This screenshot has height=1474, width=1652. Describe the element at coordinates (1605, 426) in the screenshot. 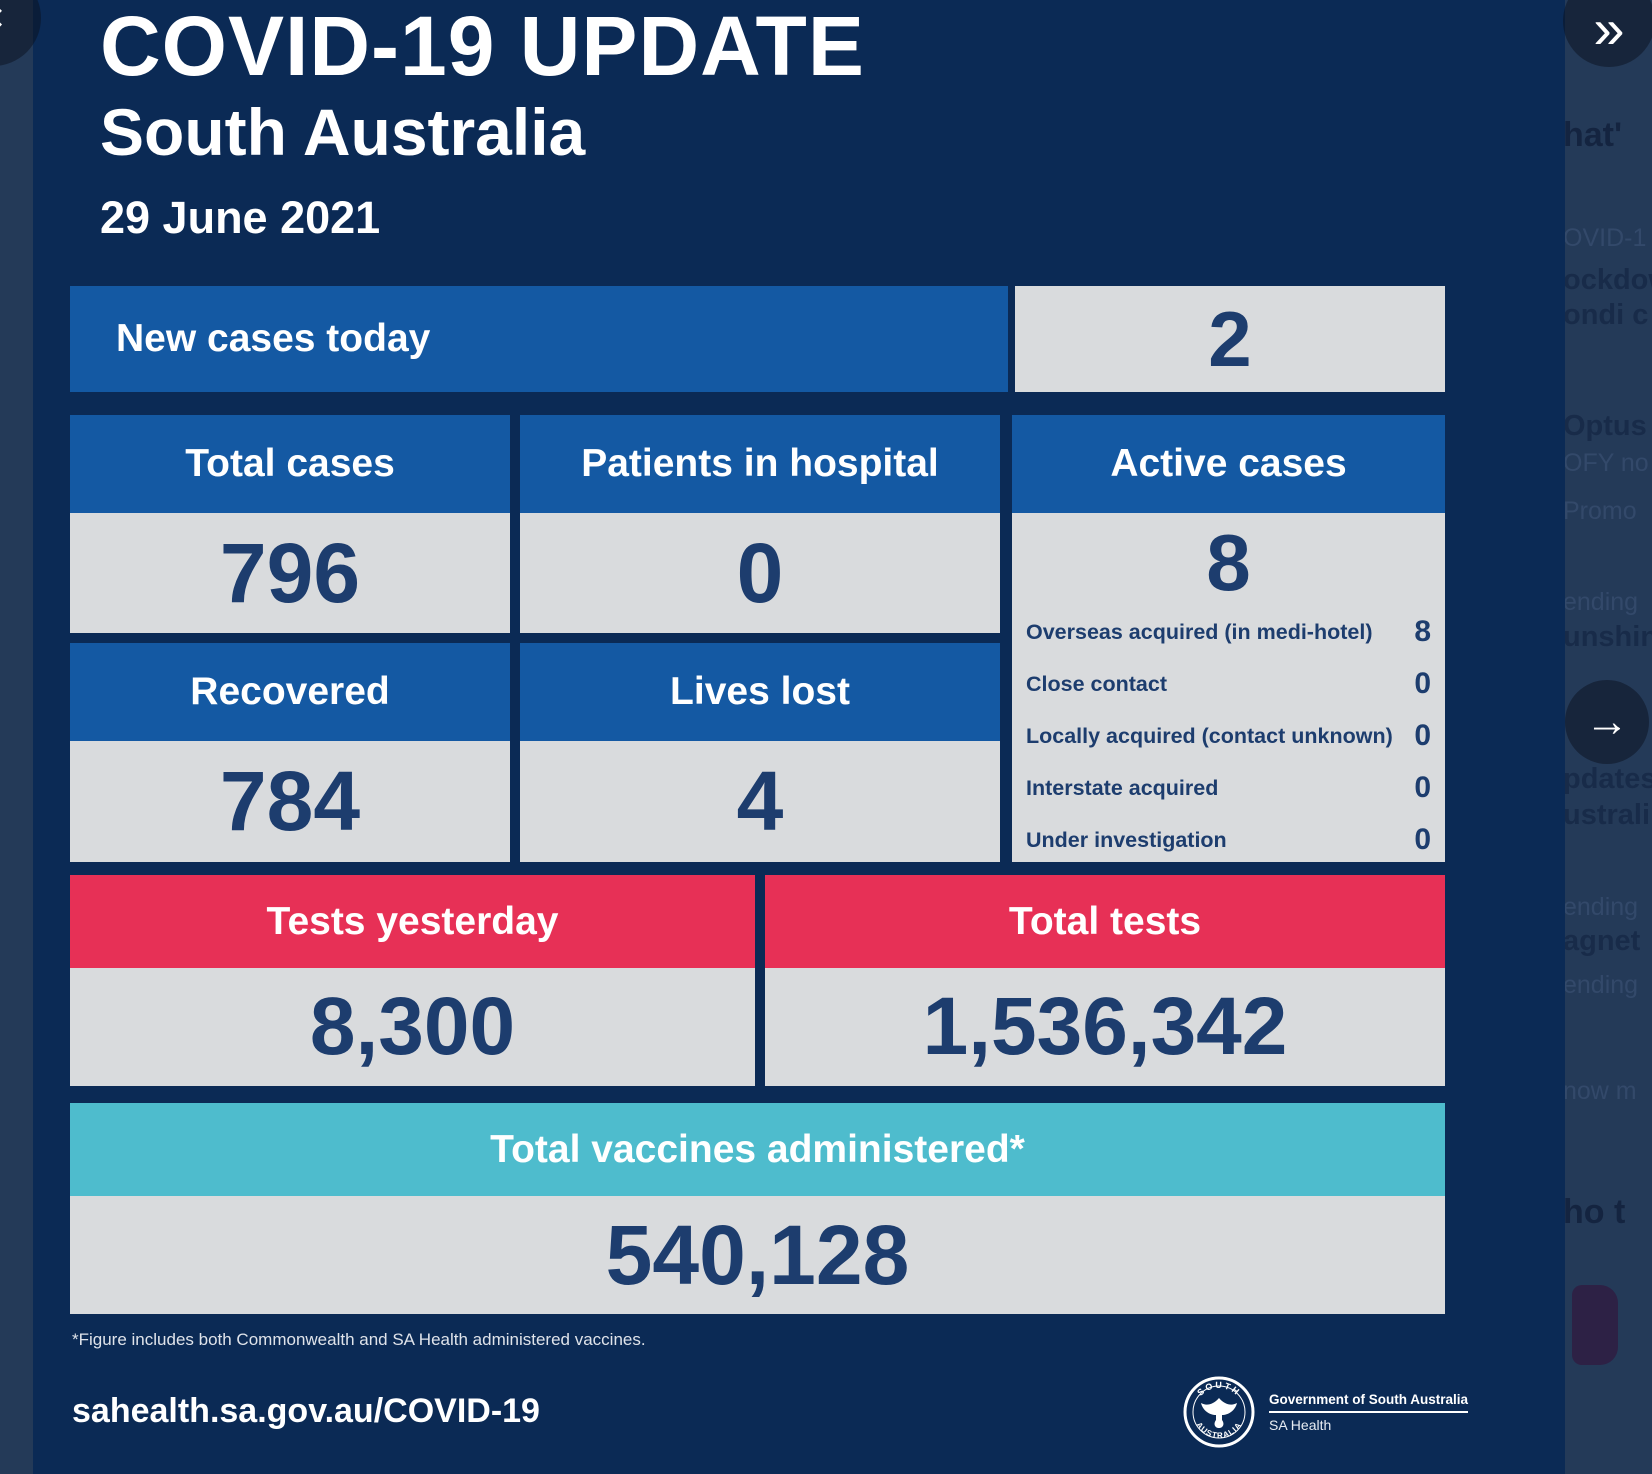

I see `trend-title-fragment: Optus` at that location.